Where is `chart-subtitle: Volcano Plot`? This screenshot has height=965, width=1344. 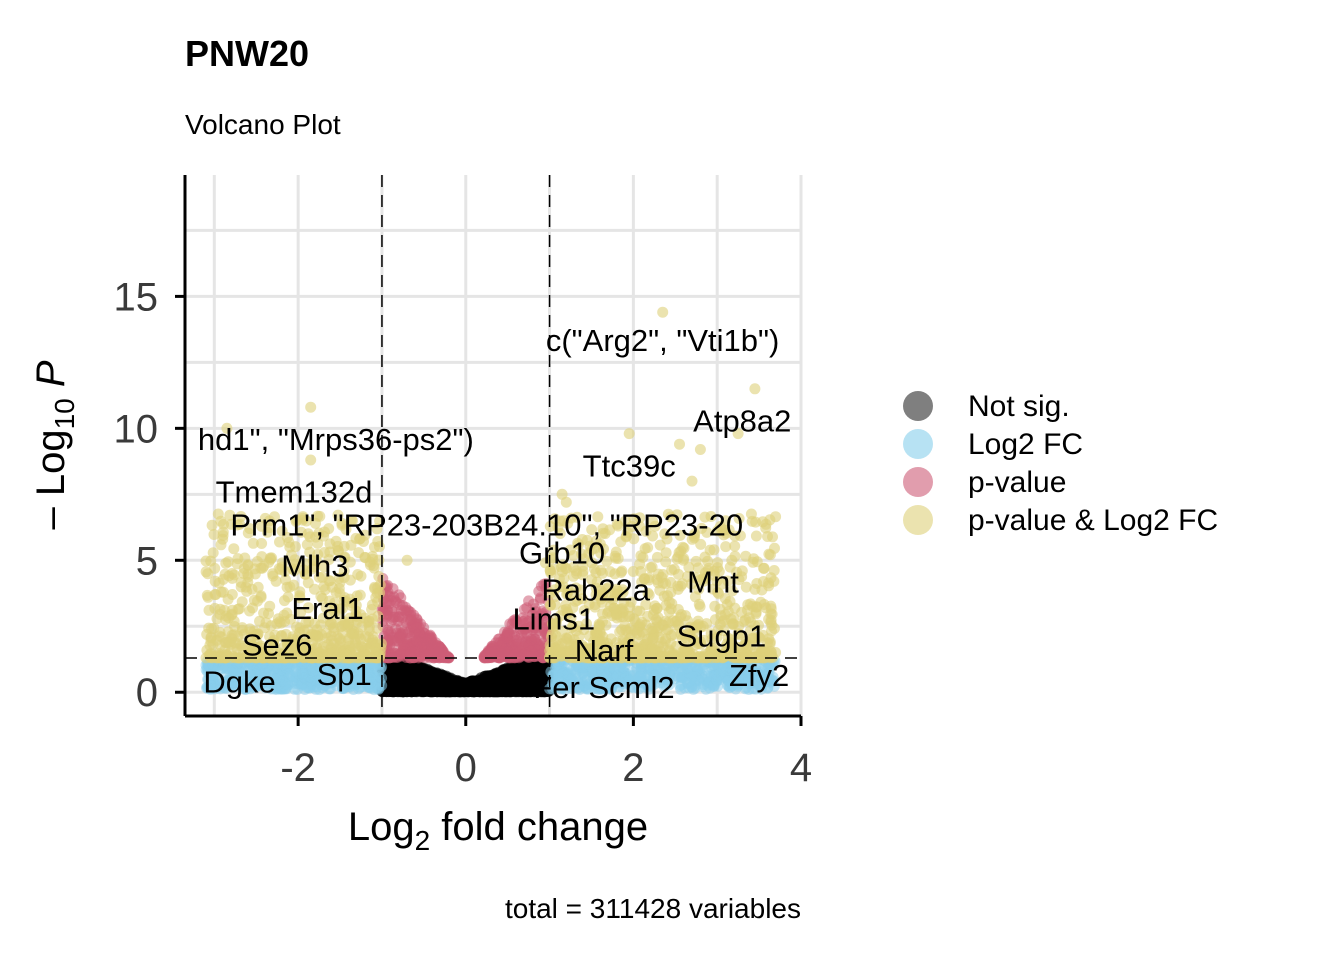
chart-subtitle: Volcano Plot is located at coordinates (263, 124).